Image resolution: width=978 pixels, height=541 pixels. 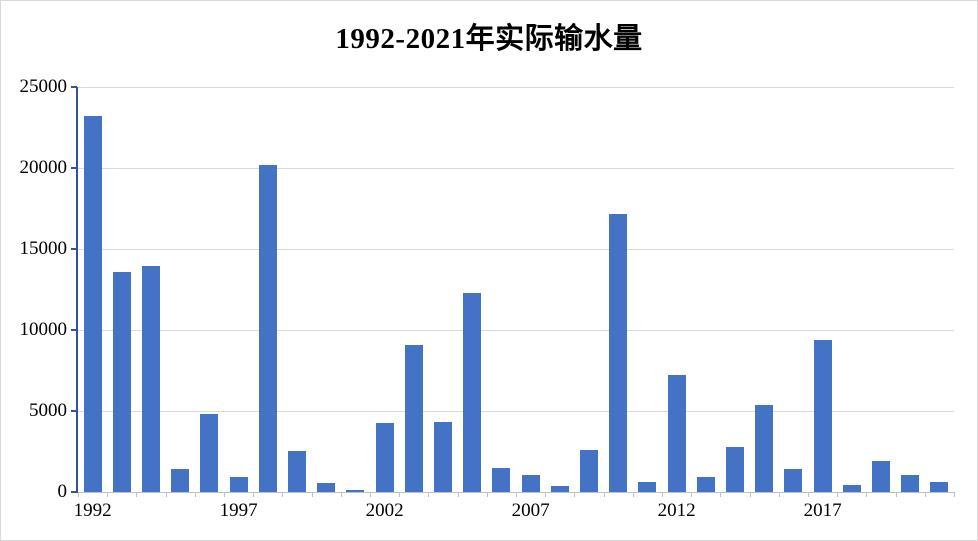 What do you see at coordinates (238, 510) in the screenshot?
I see `x-tick-label: 1997` at bounding box center [238, 510].